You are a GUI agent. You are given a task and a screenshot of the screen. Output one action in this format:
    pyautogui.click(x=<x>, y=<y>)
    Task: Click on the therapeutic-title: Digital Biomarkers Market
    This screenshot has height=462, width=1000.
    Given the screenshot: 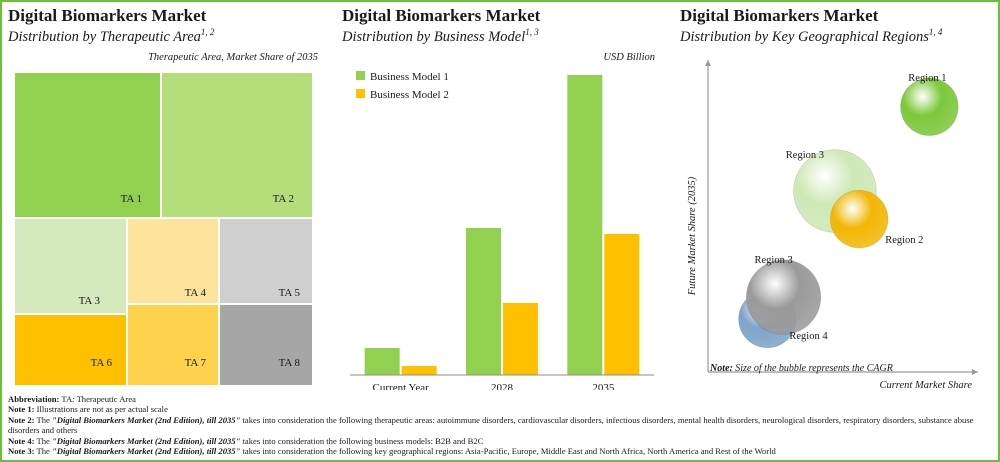 What is the action you would take?
    pyautogui.click(x=107, y=15)
    